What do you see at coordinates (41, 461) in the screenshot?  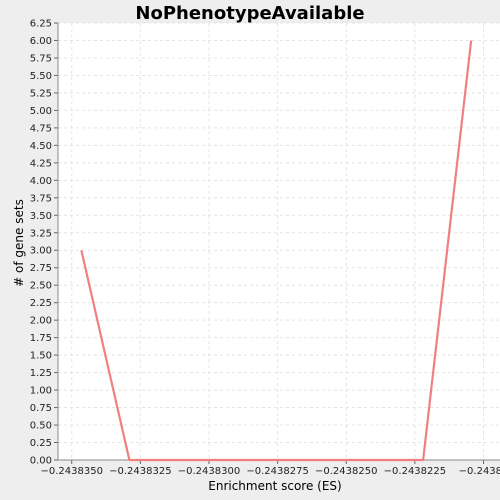 I see `y-tick-label: 0.00` at bounding box center [41, 461].